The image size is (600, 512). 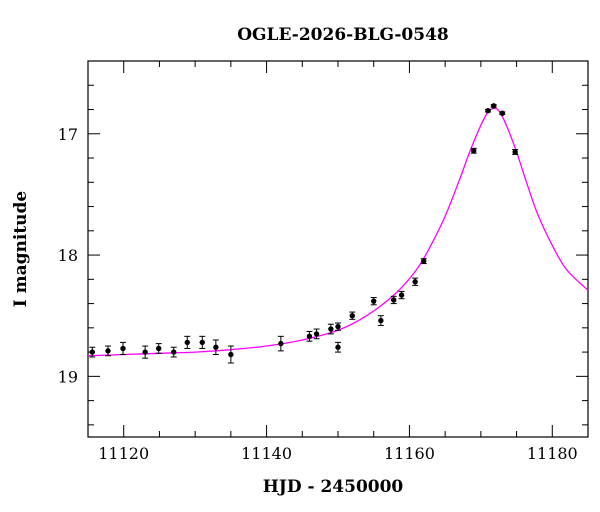 What do you see at coordinates (68, 255) in the screenshot?
I see `y-tick-label: 18` at bounding box center [68, 255].